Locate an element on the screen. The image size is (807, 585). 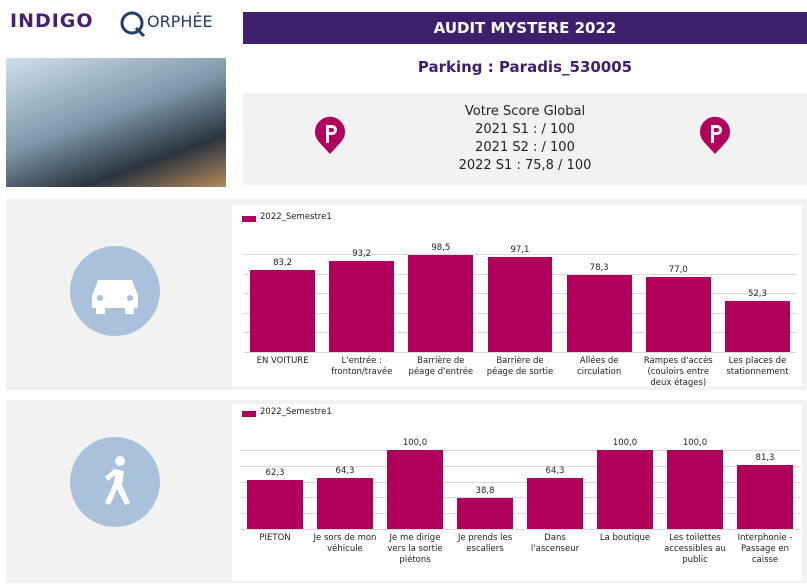
value-label: 77,0 is located at coordinates (678, 269).